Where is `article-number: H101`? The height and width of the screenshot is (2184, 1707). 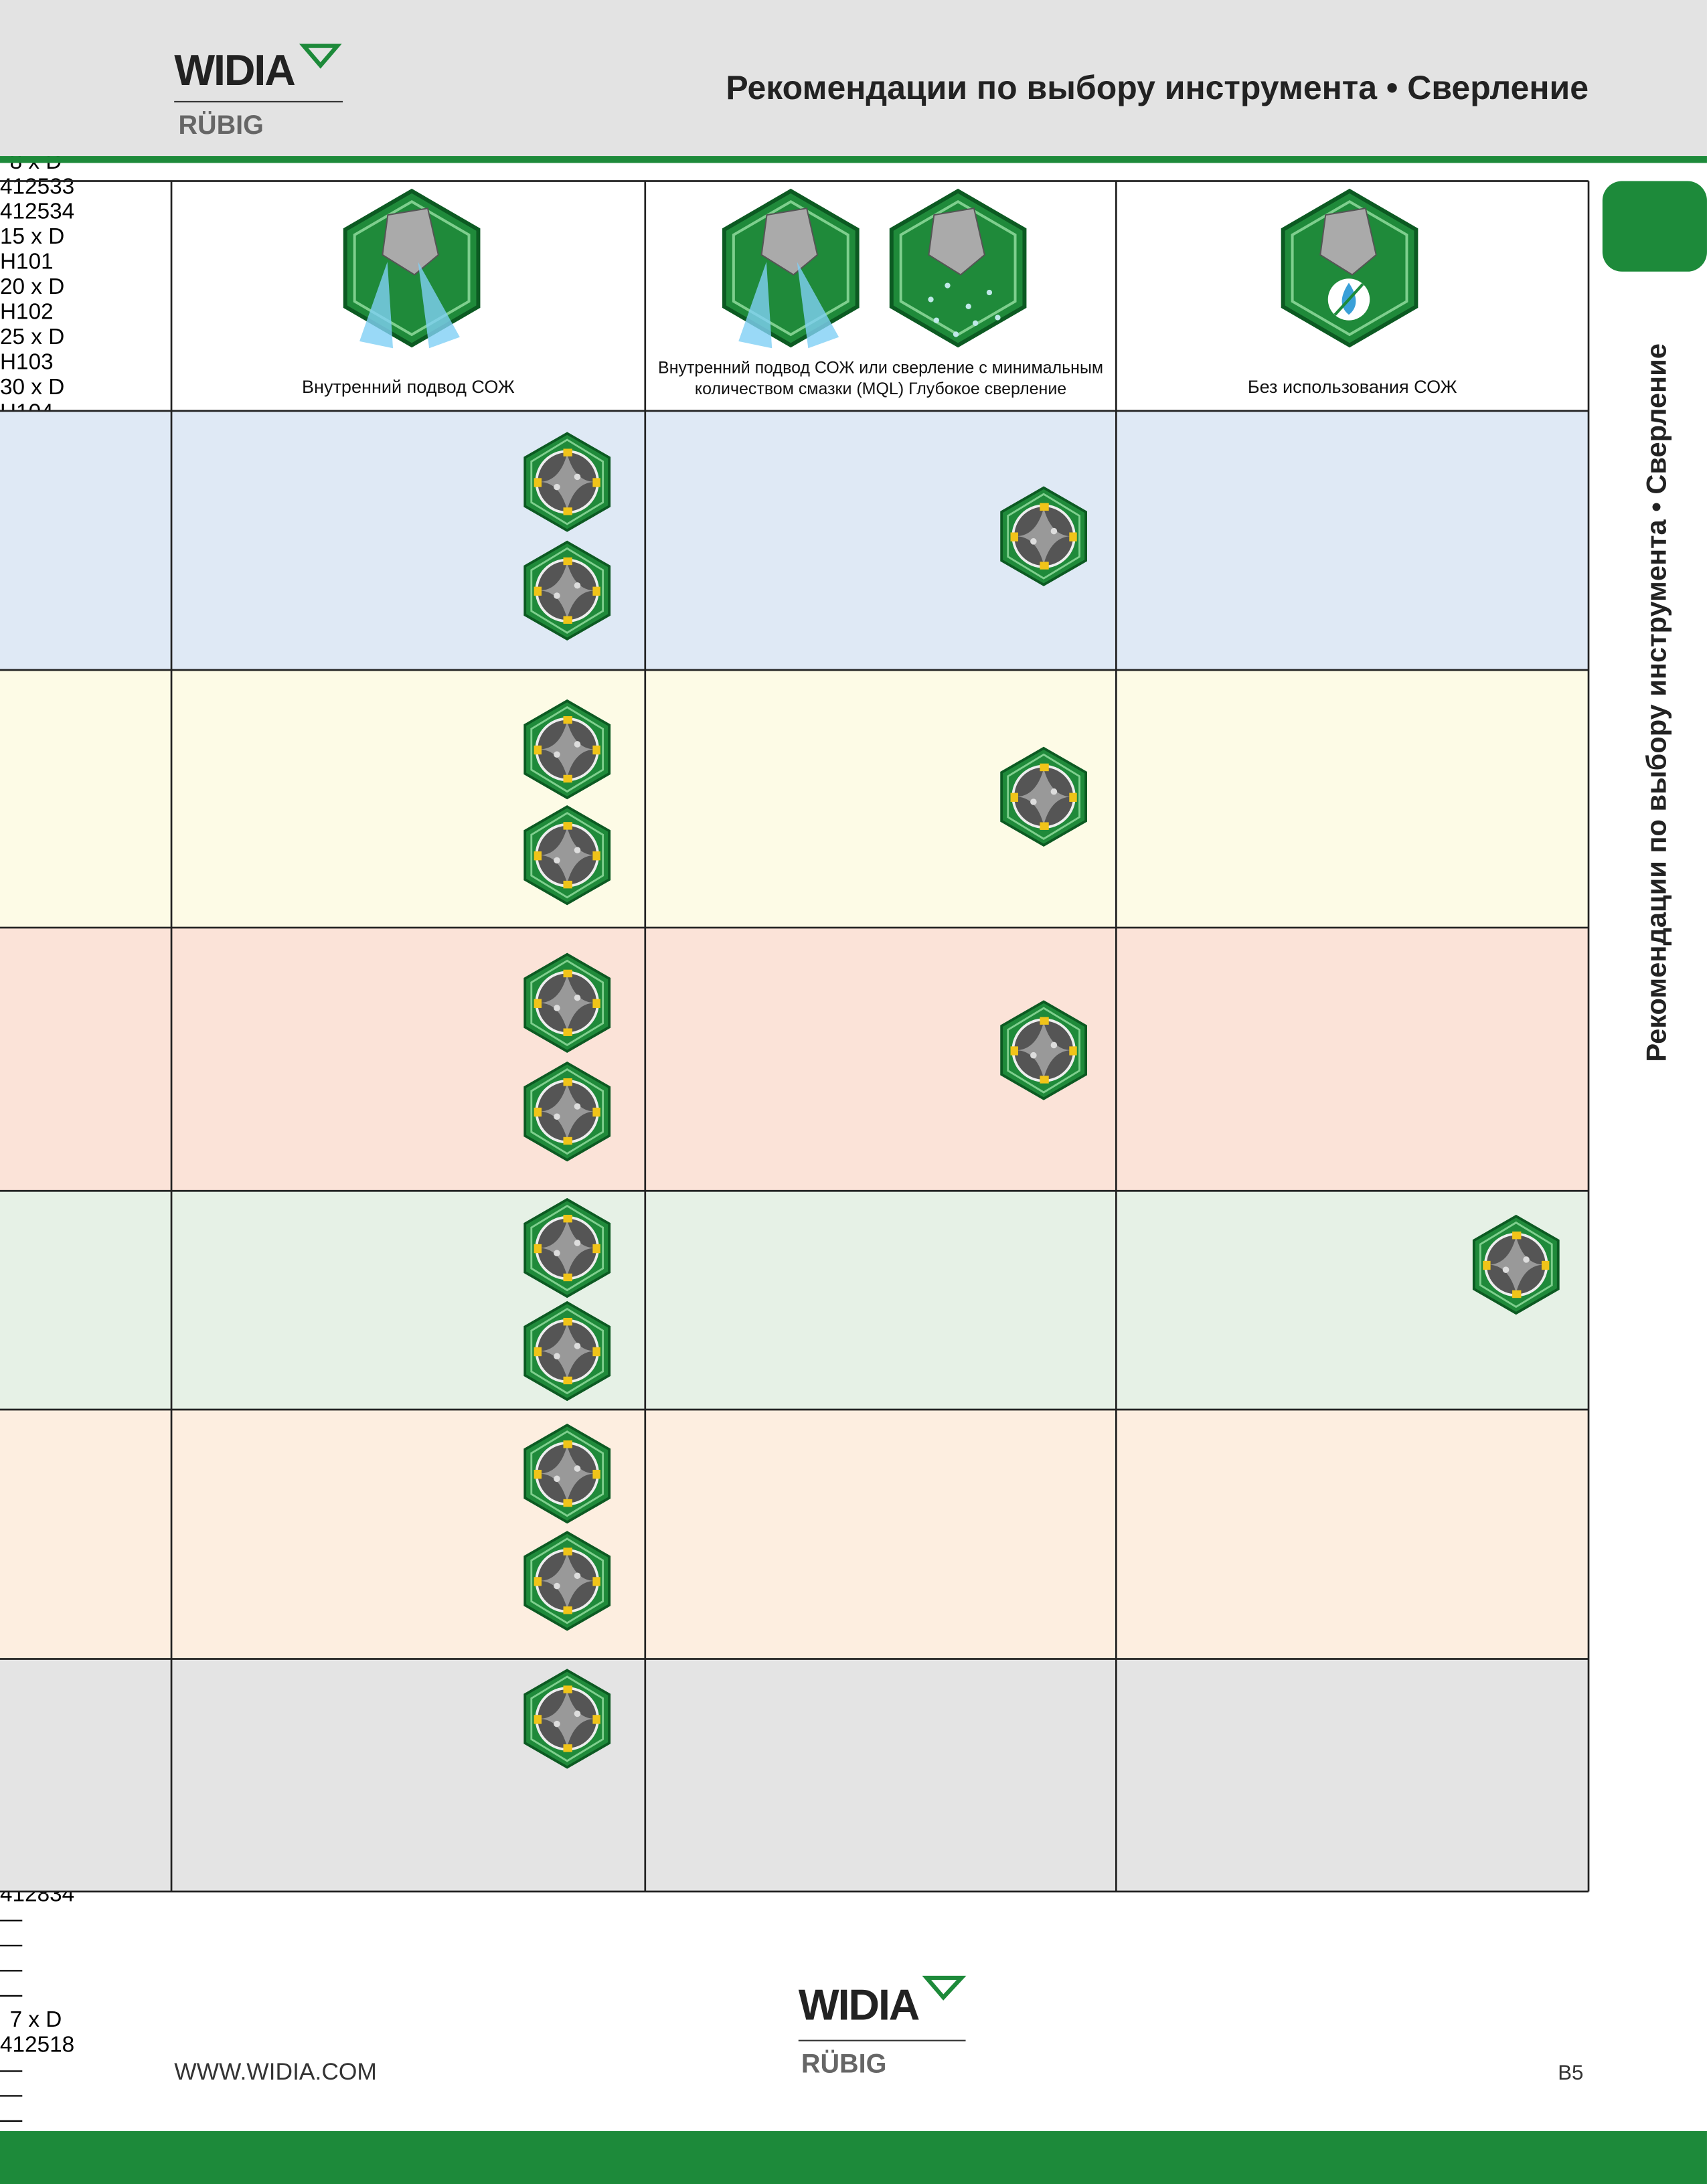 article-number: H101 is located at coordinates (27, 262).